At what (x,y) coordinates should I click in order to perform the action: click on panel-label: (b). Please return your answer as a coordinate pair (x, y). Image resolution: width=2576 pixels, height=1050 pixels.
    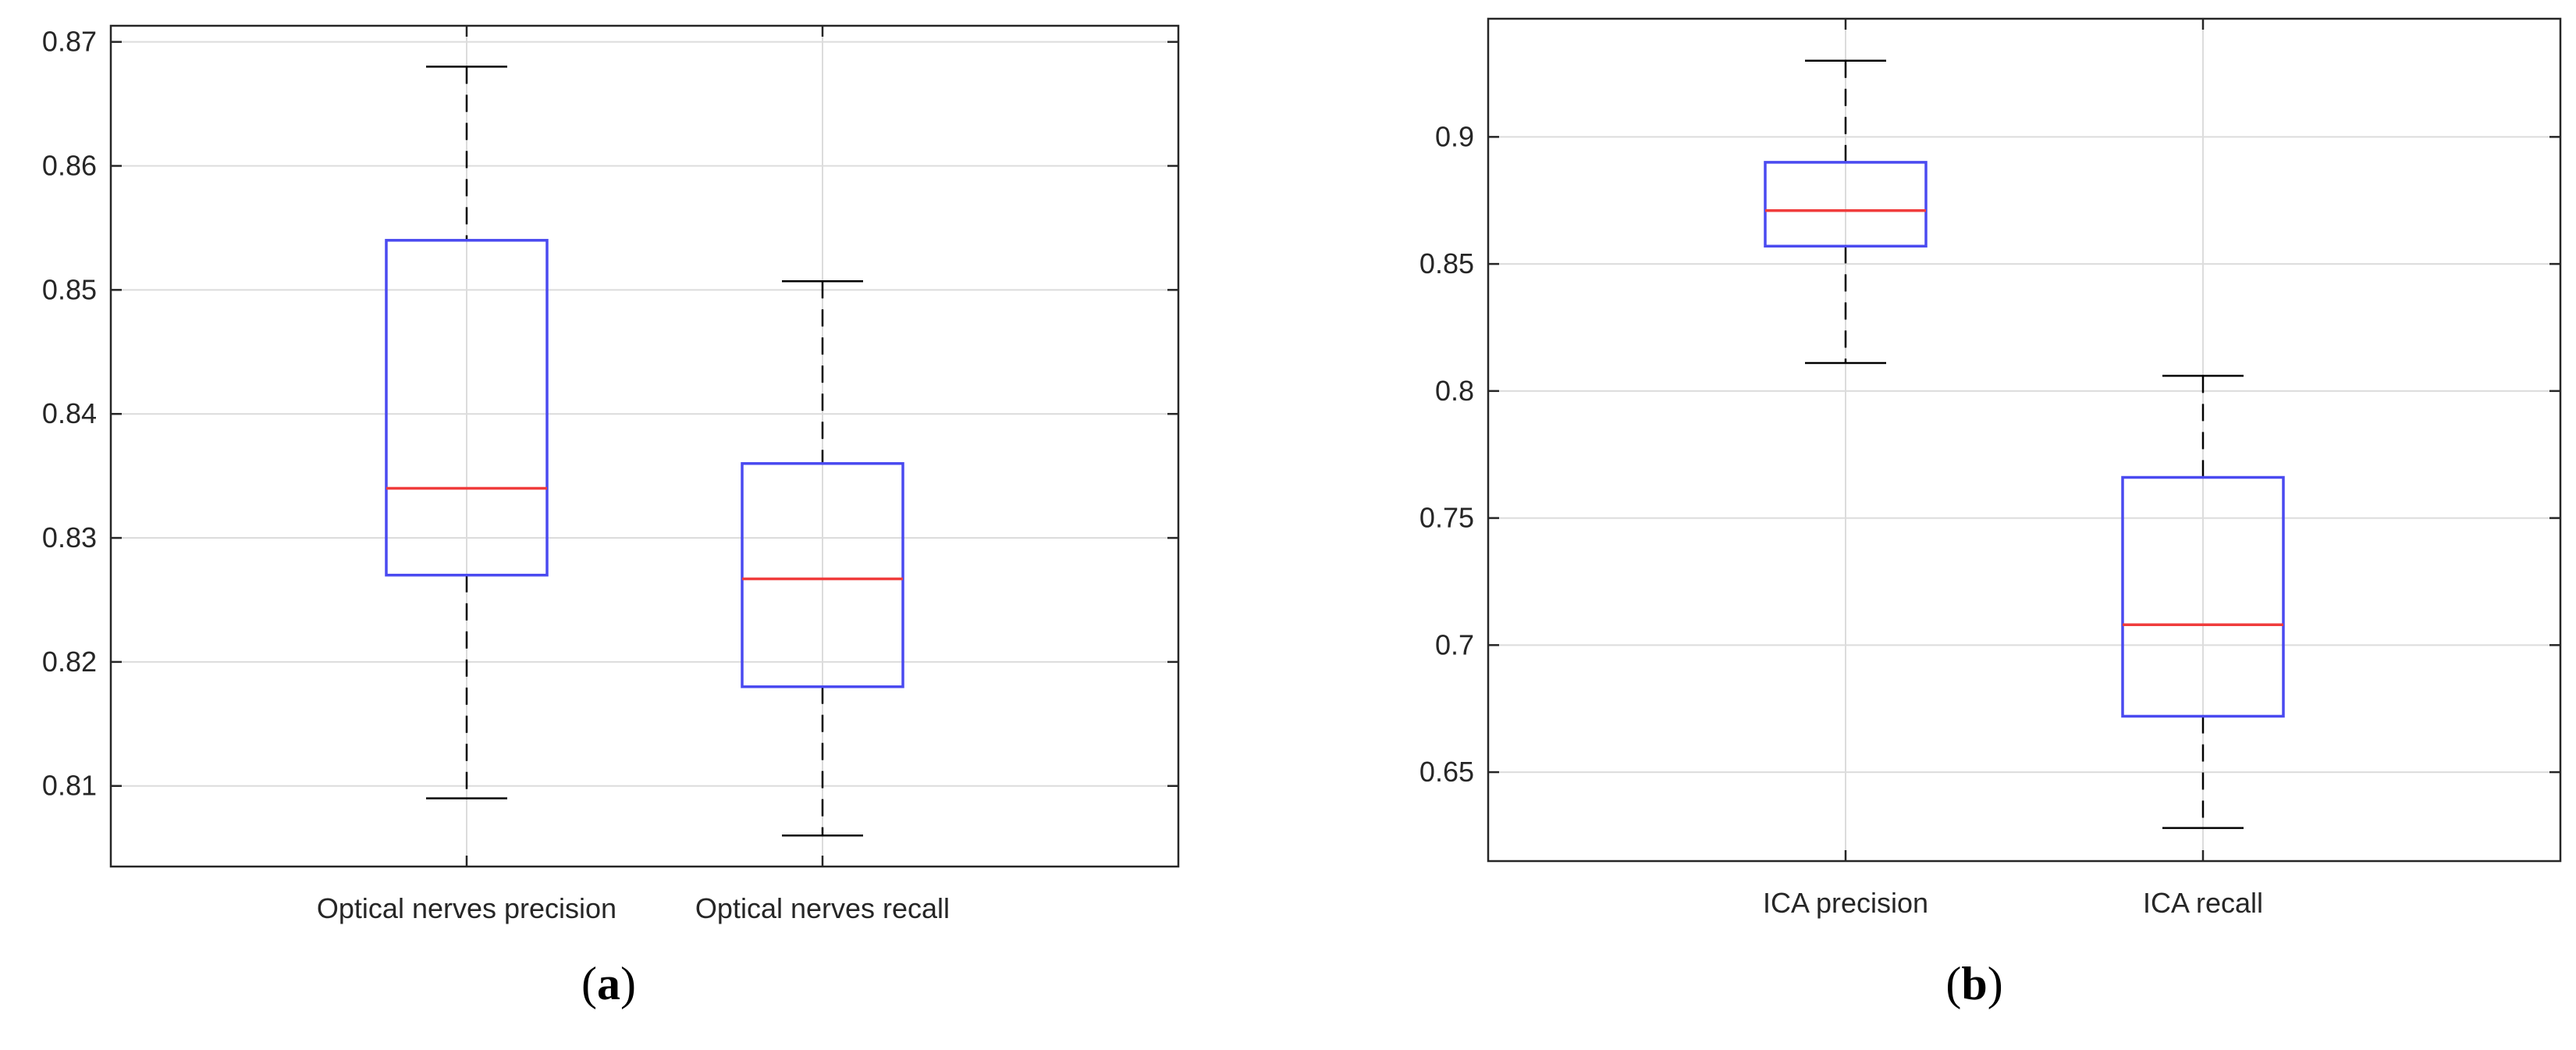
    Looking at the image, I should click on (1973, 983).